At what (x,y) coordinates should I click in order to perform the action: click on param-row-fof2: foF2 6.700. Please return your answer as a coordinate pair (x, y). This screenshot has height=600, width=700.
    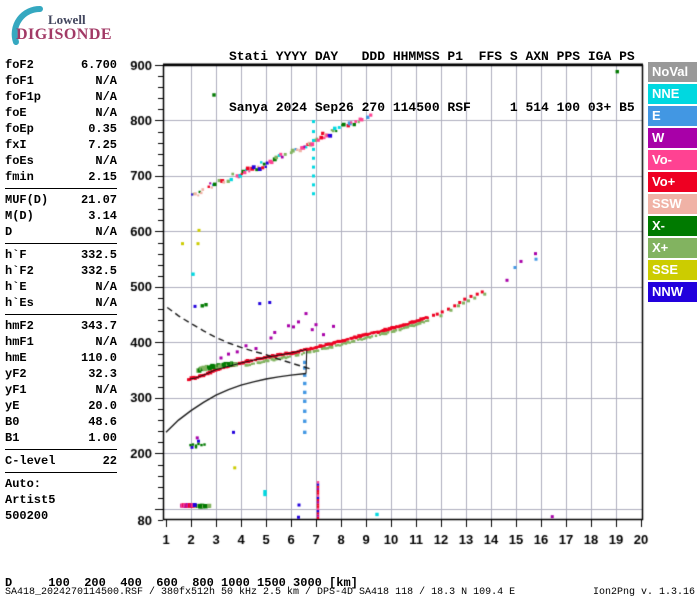
    Looking at the image, I should click on (61, 65).